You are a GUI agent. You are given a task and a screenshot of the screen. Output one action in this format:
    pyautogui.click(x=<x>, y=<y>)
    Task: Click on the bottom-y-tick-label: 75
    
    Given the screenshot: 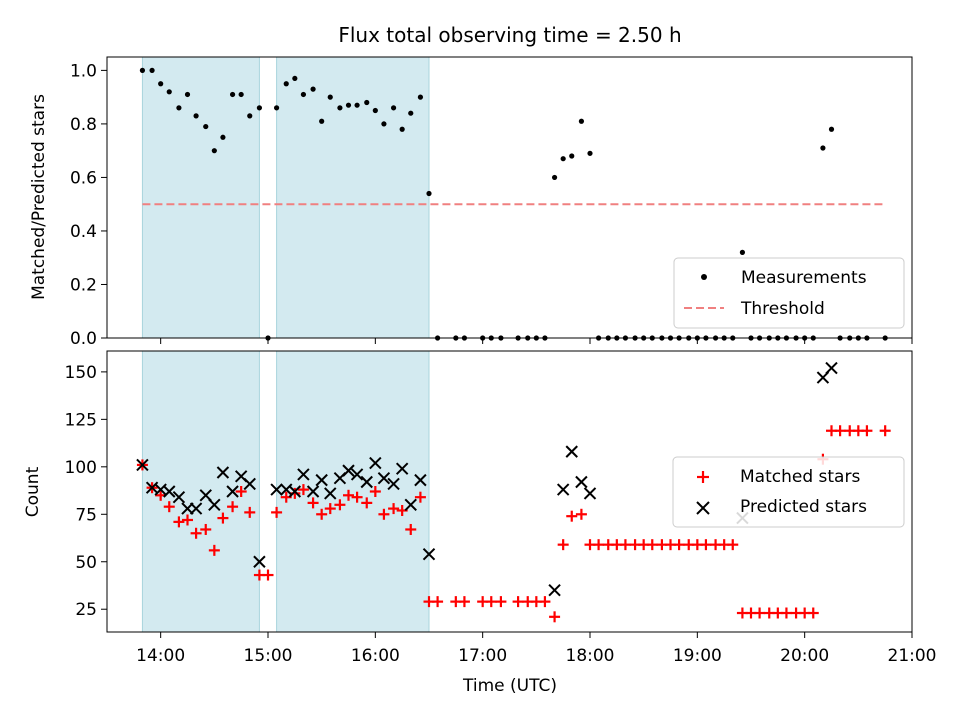 What is the action you would take?
    pyautogui.click(x=86, y=515)
    